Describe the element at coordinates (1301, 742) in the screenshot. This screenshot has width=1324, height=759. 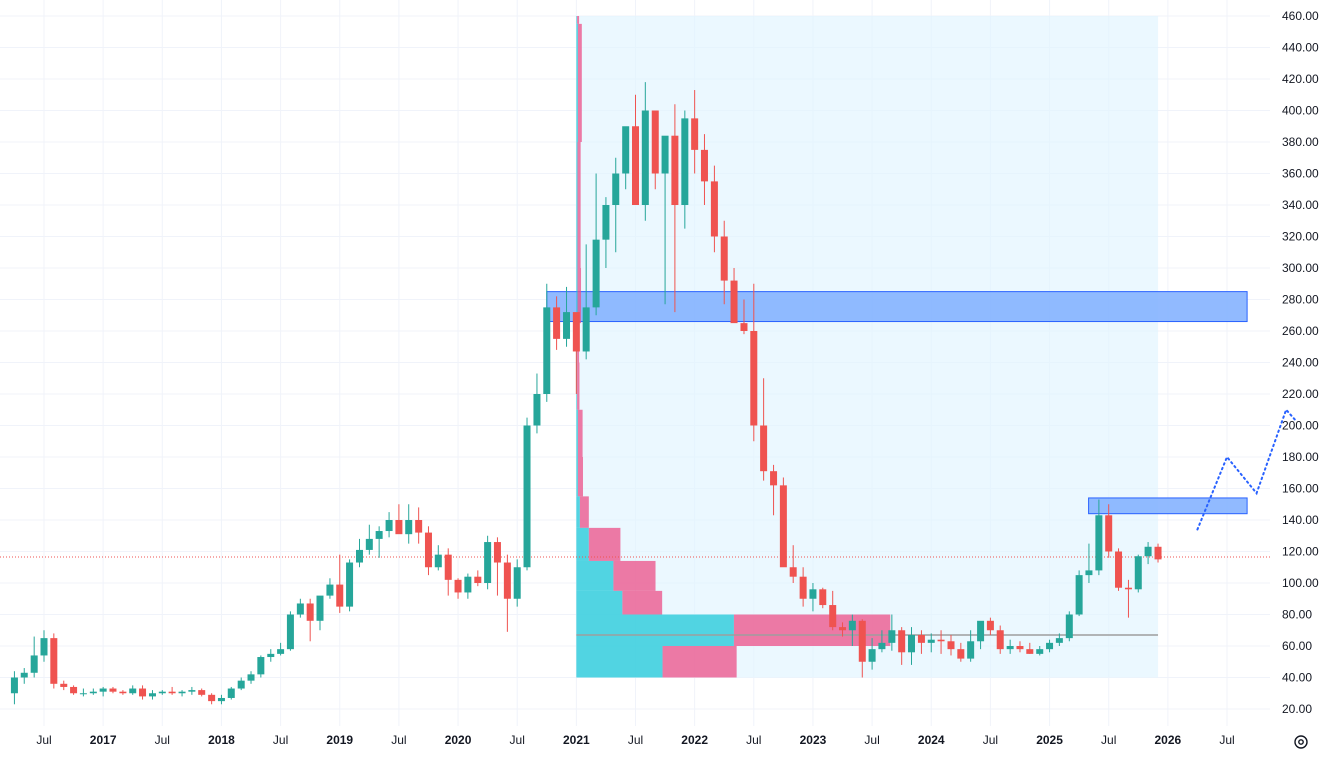
I see `settings-gear-icon` at that location.